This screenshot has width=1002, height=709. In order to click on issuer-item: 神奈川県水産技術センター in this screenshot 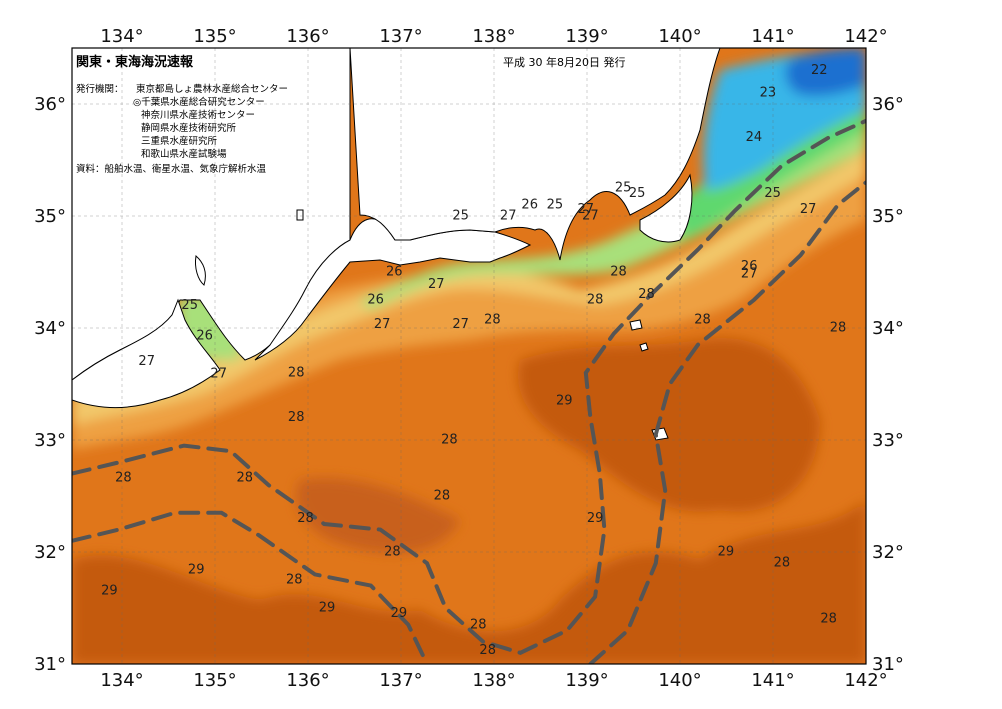, I will do `click(198, 115)`.